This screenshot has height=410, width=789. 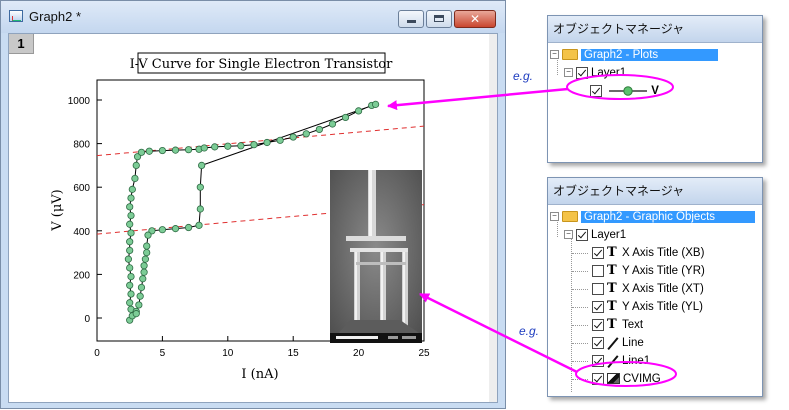 What do you see at coordinates (642, 379) in the screenshot?
I see `tree-graphic-item-label: CVIMG` at bounding box center [642, 379].